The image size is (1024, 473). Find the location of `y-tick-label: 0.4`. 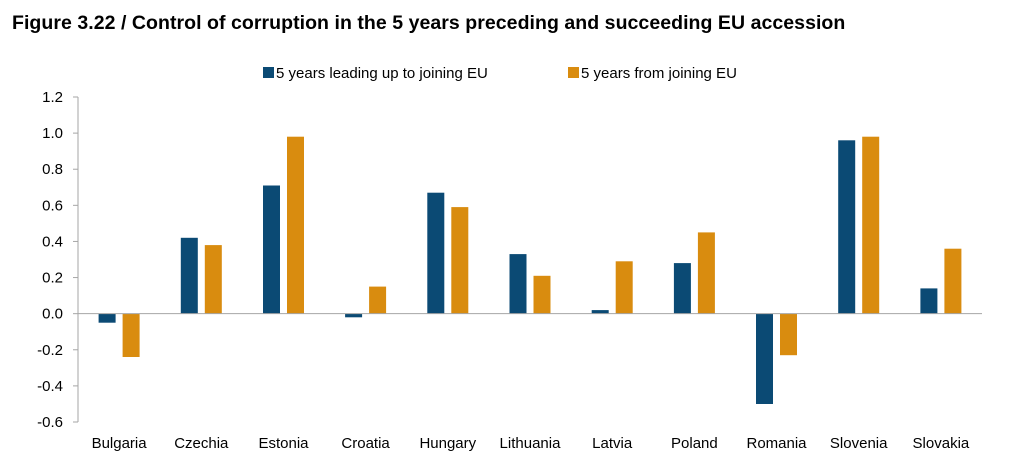

y-tick-label: 0.4 is located at coordinates (52, 241).